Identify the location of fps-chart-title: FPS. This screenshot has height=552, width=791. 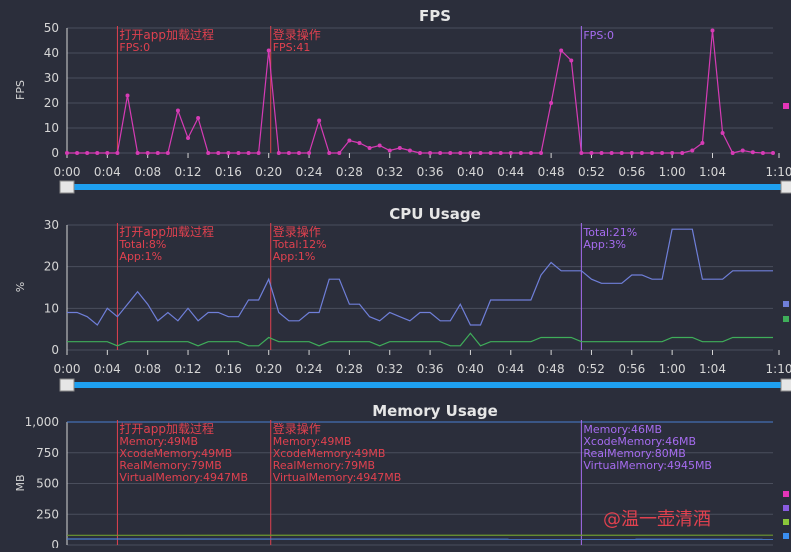
(435, 16).